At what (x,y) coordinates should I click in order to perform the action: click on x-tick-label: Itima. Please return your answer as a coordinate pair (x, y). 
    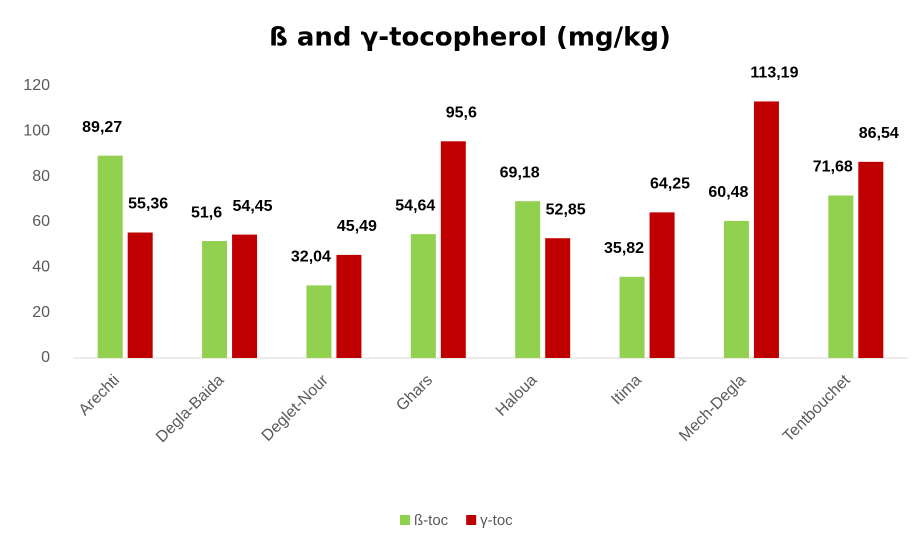
    Looking at the image, I should click on (626, 390).